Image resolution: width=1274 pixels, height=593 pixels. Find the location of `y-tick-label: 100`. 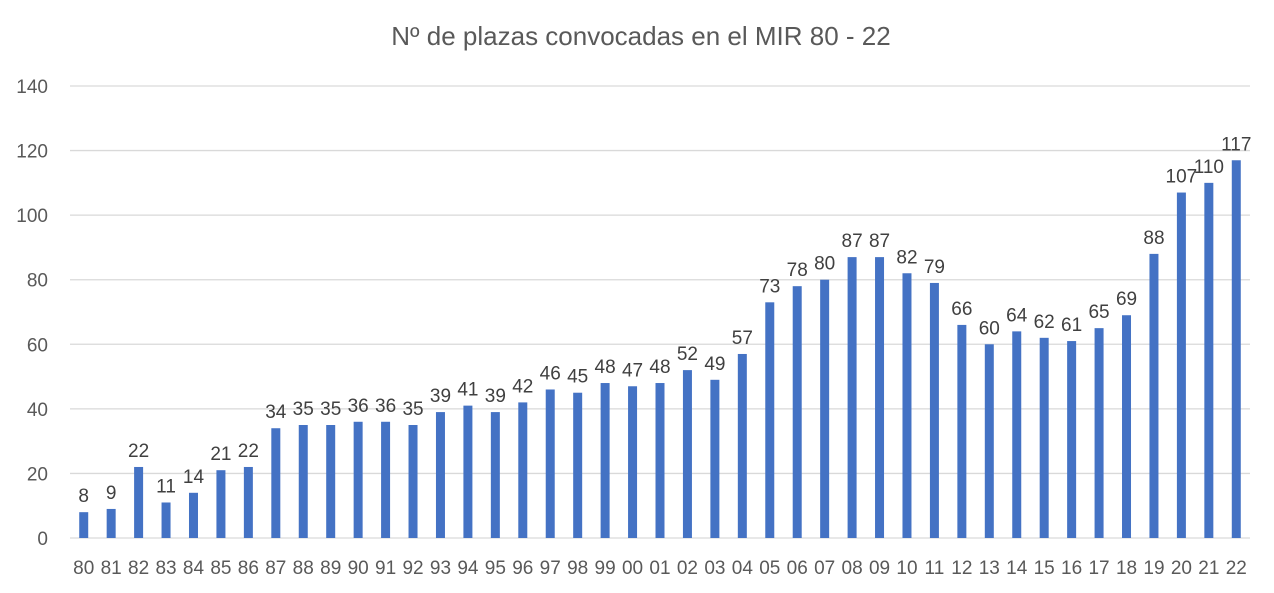

y-tick-label: 100 is located at coordinates (32, 216).